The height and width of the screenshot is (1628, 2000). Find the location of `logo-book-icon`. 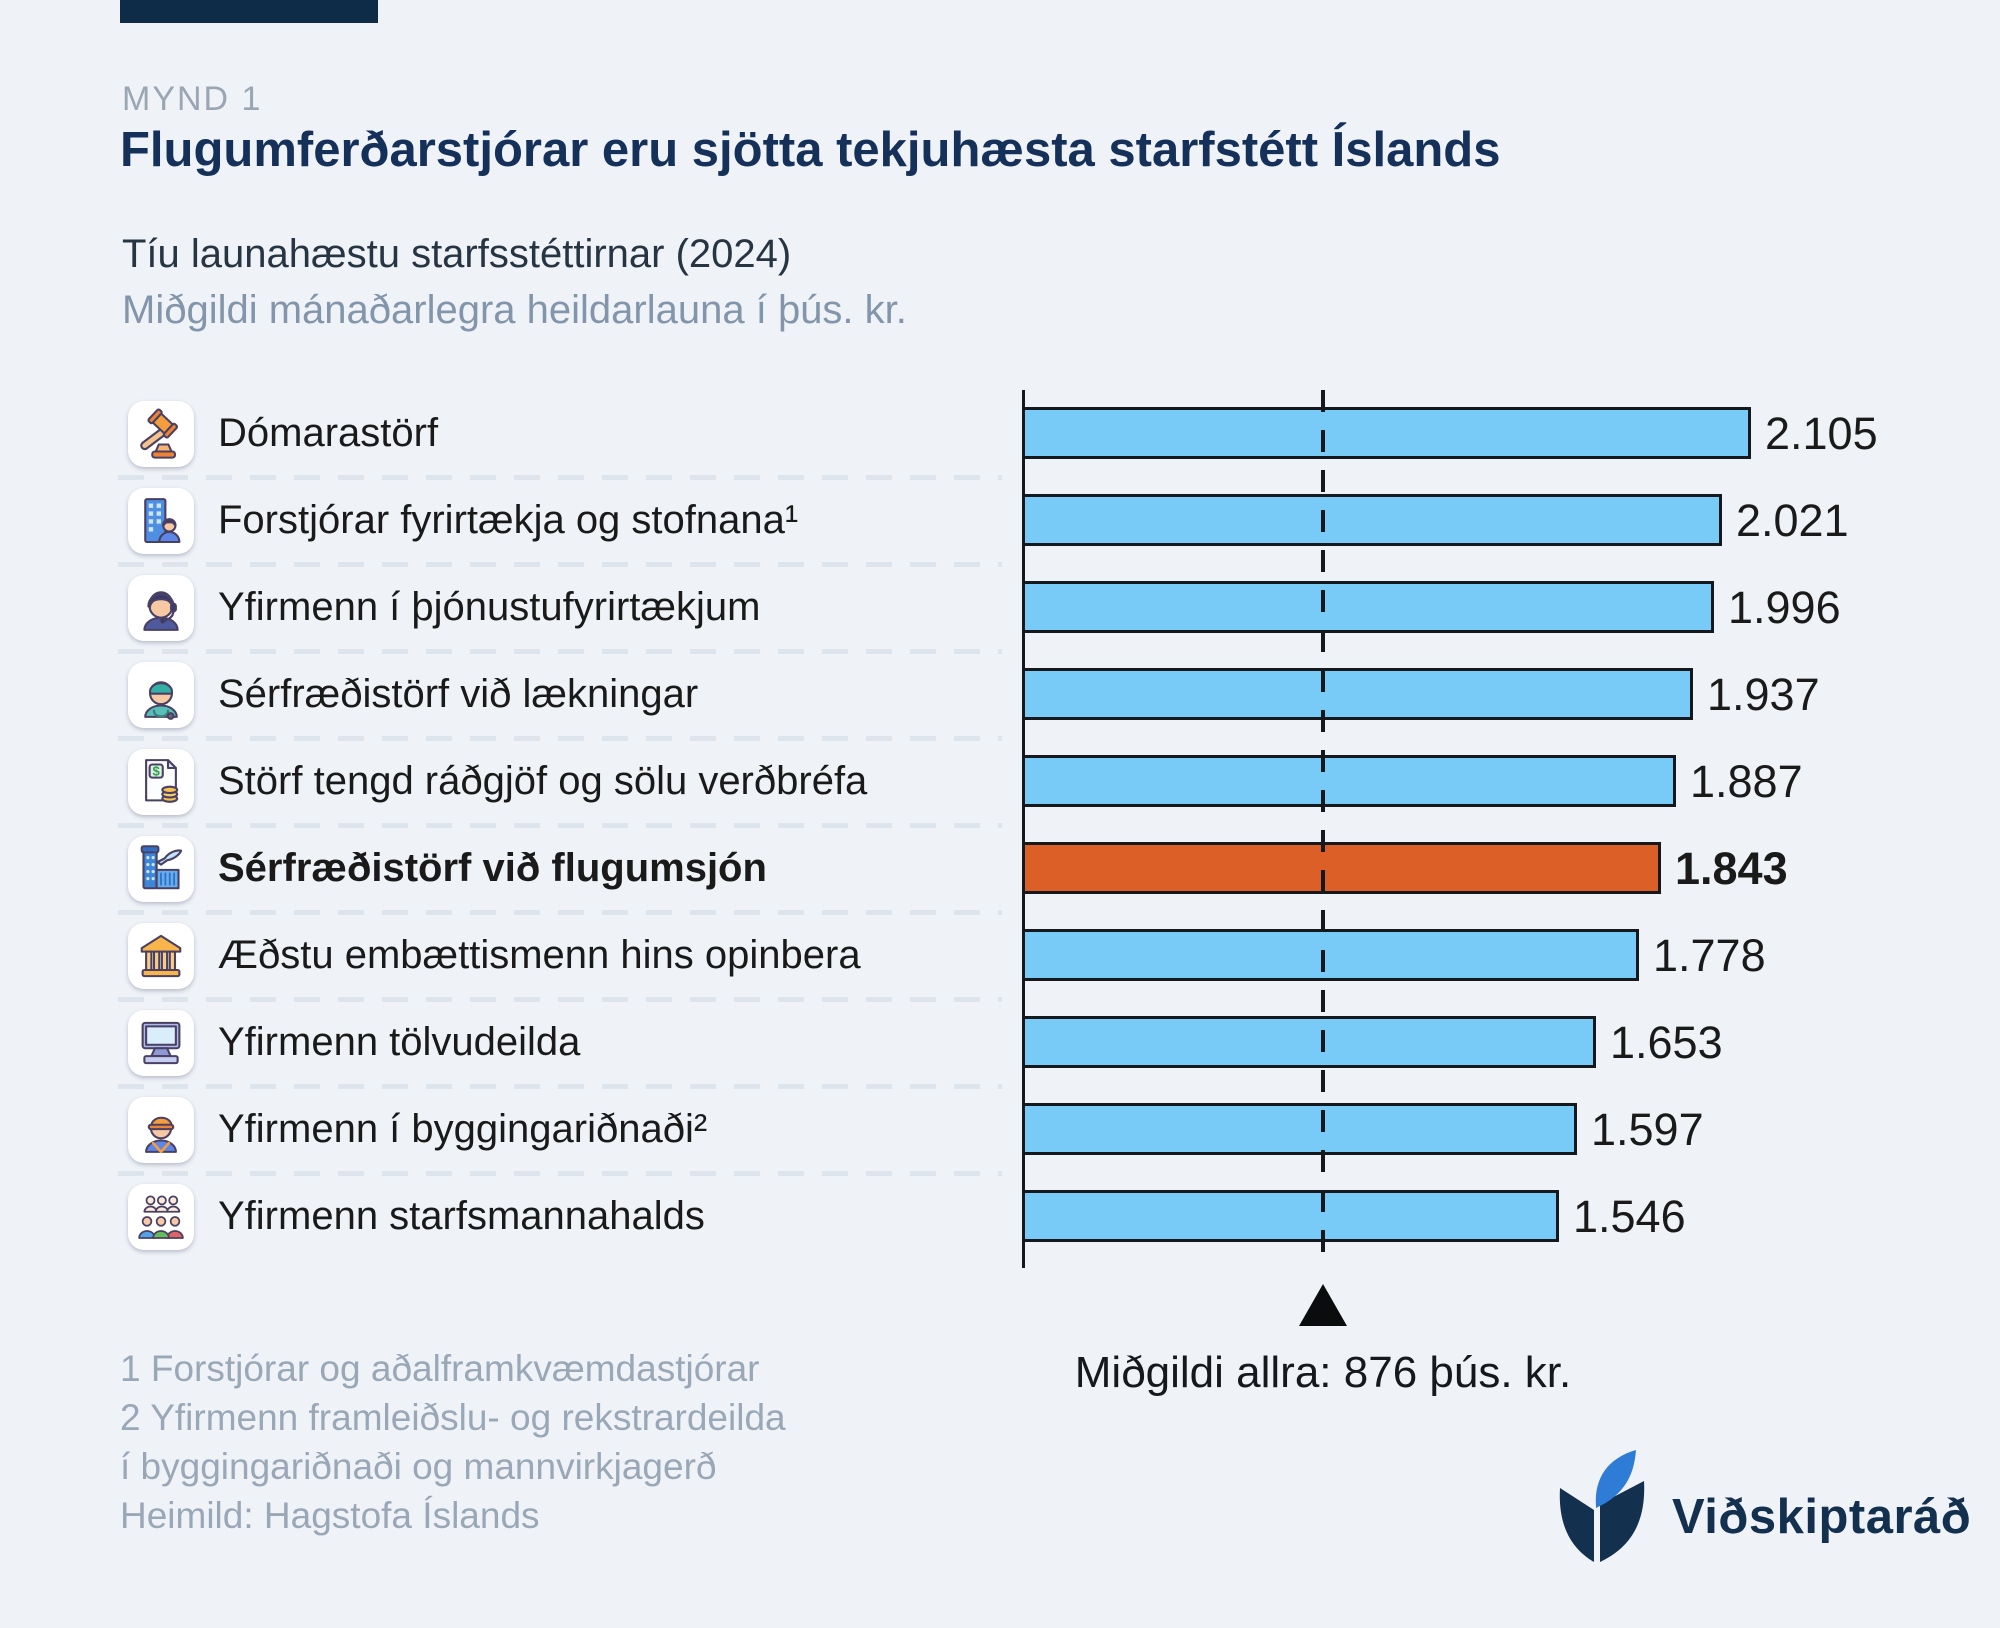

logo-book-icon is located at coordinates (1602, 1516).